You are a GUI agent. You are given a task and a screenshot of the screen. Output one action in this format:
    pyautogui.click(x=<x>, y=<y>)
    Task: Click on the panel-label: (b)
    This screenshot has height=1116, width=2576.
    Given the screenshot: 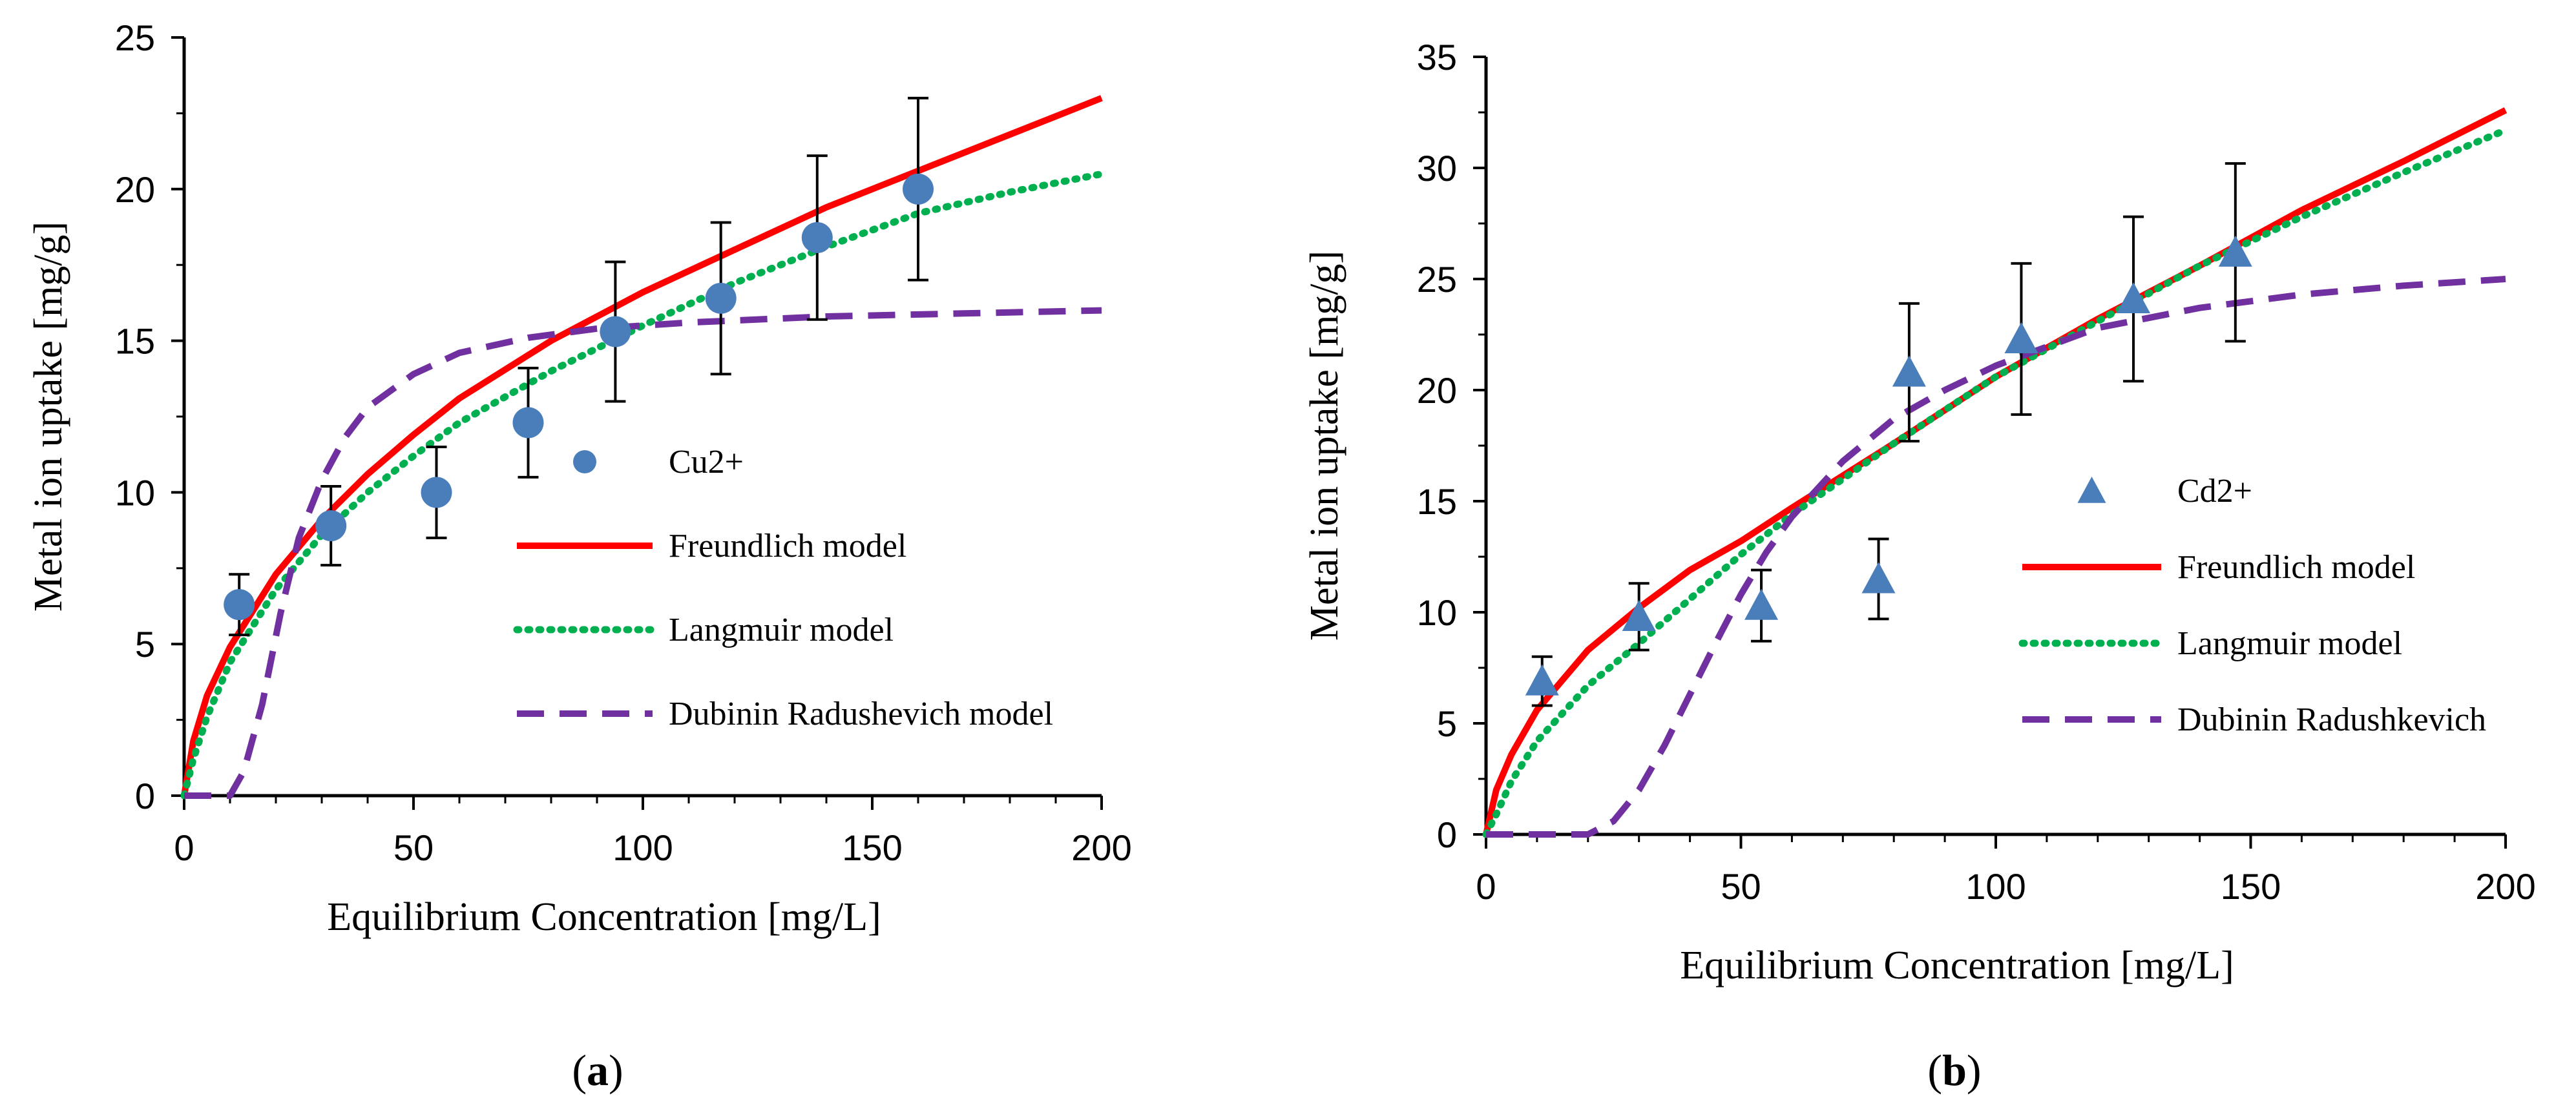 What is the action you would take?
    pyautogui.click(x=1954, y=1070)
    